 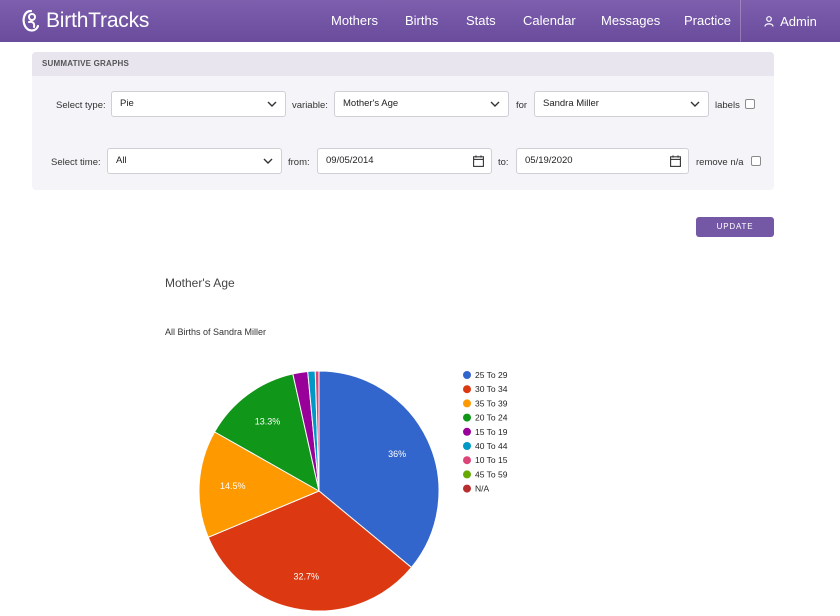 I want to click on legend-label: N/A, so click(x=482, y=489).